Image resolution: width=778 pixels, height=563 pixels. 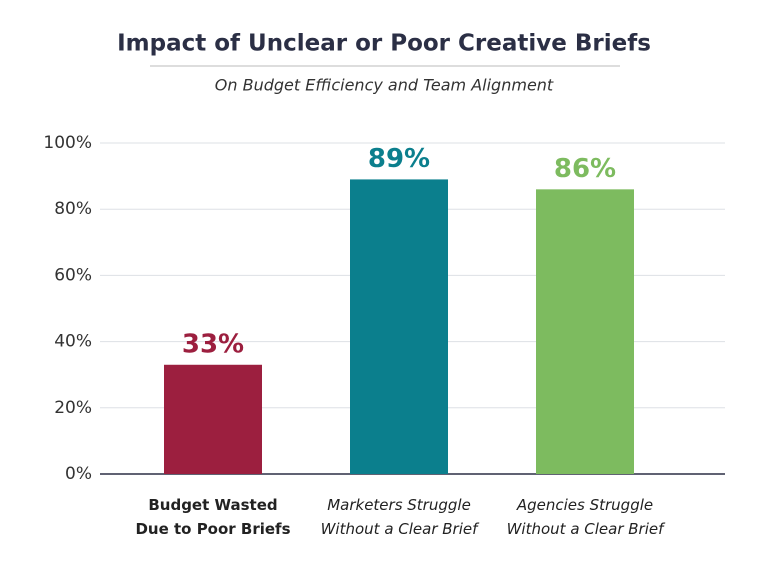 I want to click on y-tick-label: 20%, so click(x=73, y=408).